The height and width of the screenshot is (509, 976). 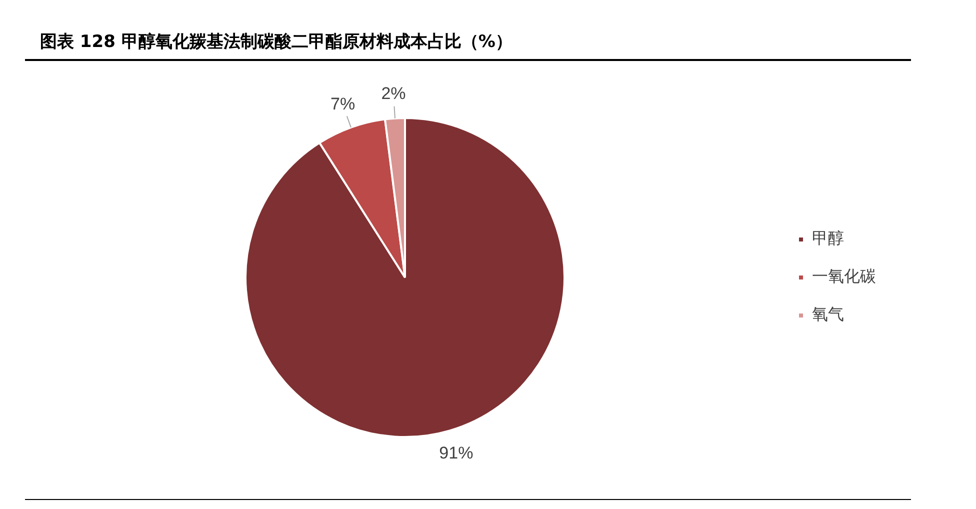 I want to click on data-label: 2%, so click(x=393, y=94).